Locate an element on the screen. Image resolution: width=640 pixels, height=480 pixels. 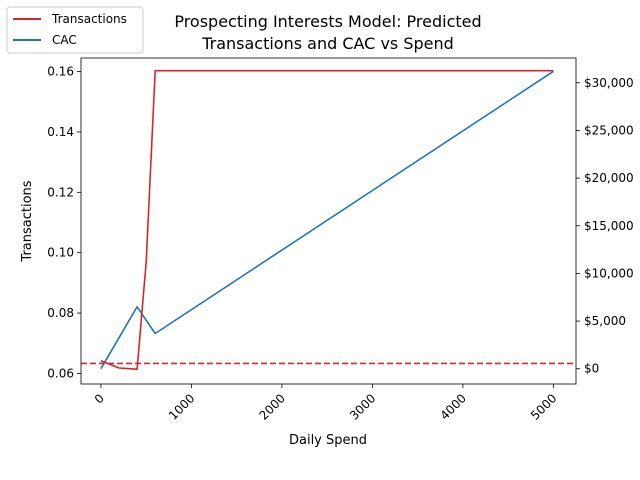
y-left-tick-label: 0.14 is located at coordinates (60, 132).